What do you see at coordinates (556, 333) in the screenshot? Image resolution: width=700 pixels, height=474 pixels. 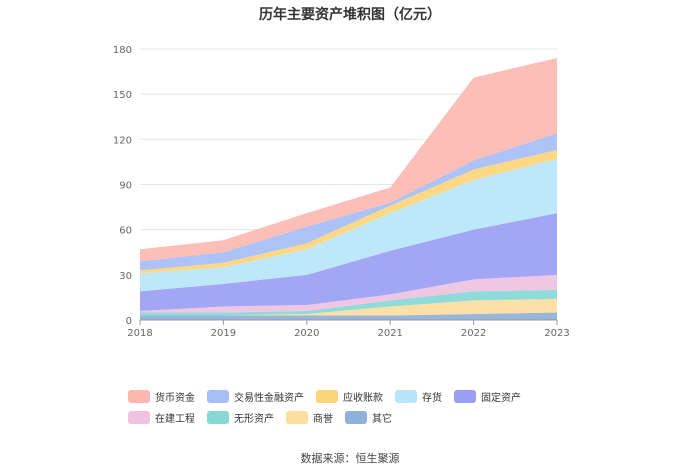 I see `x-tick-label: 2023` at bounding box center [556, 333].